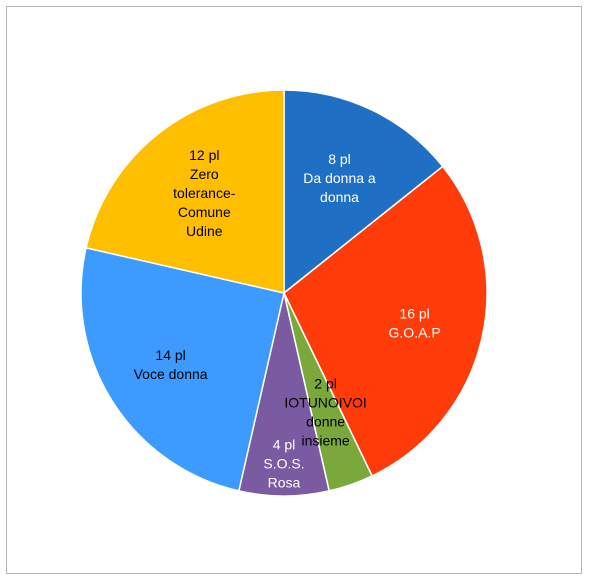  I want to click on slice-name-label: tolerance-, so click(204, 193).